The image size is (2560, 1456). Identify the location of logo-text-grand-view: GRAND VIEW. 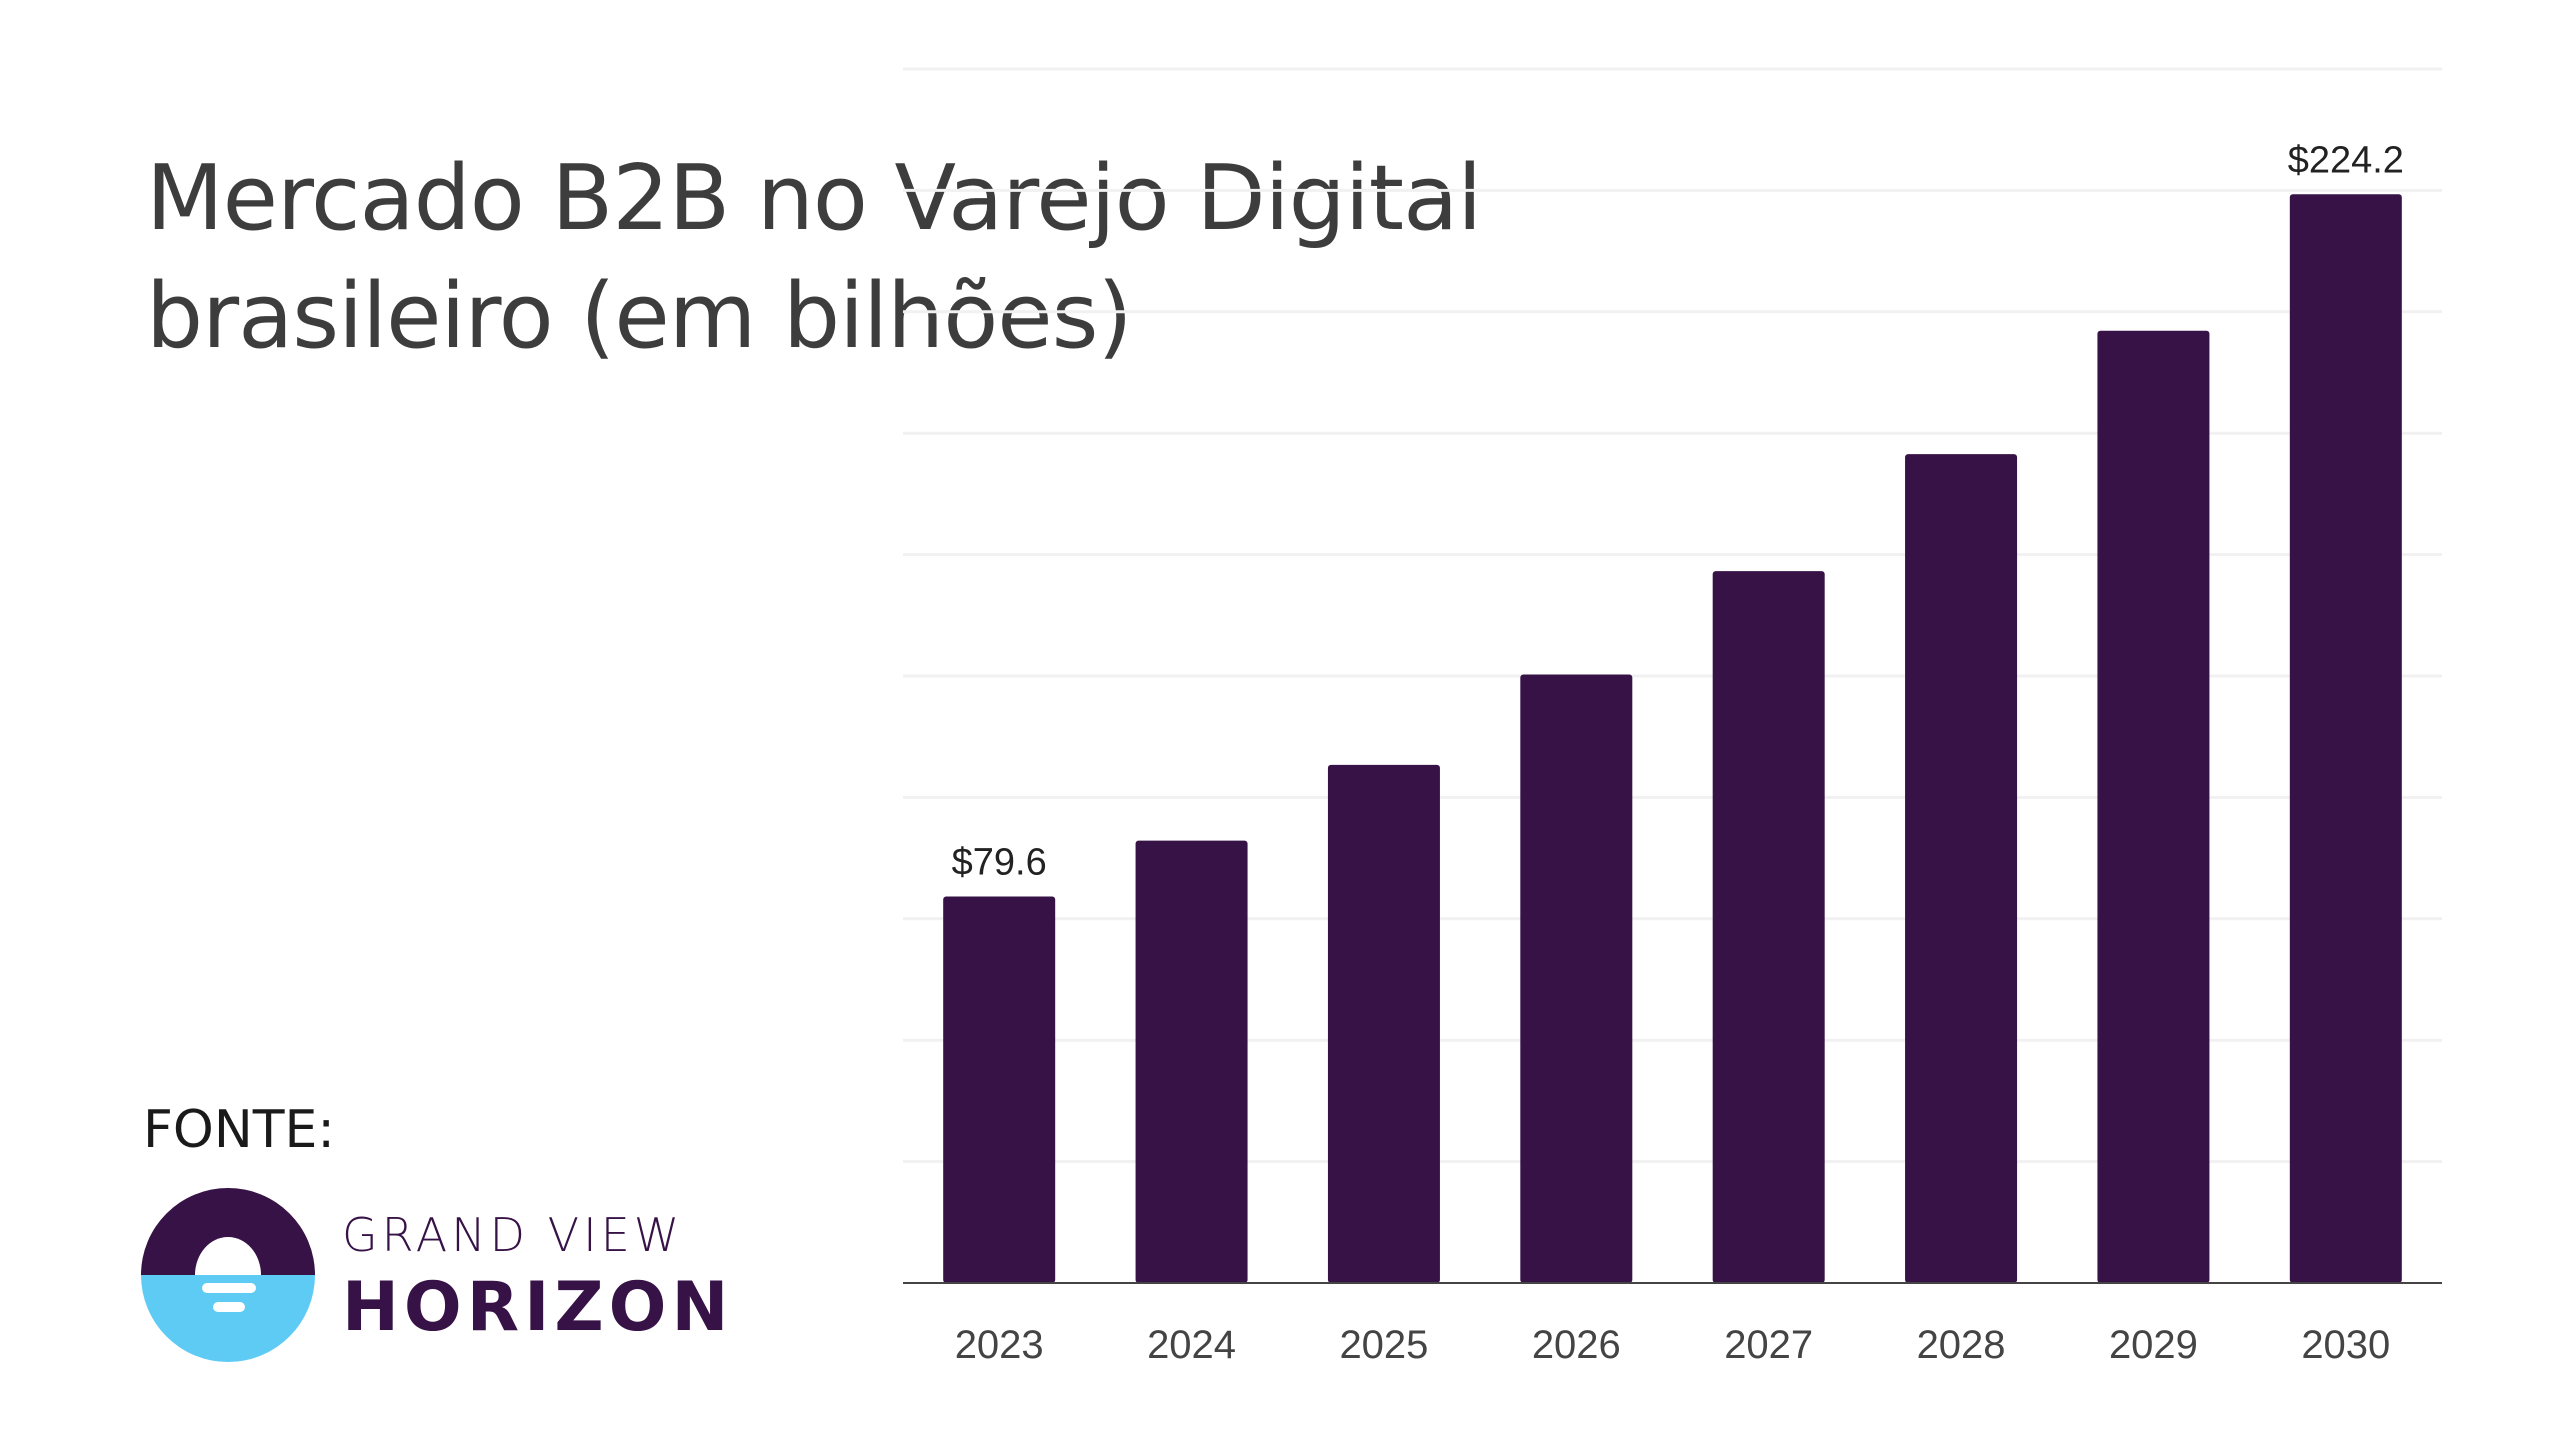
(513, 1235).